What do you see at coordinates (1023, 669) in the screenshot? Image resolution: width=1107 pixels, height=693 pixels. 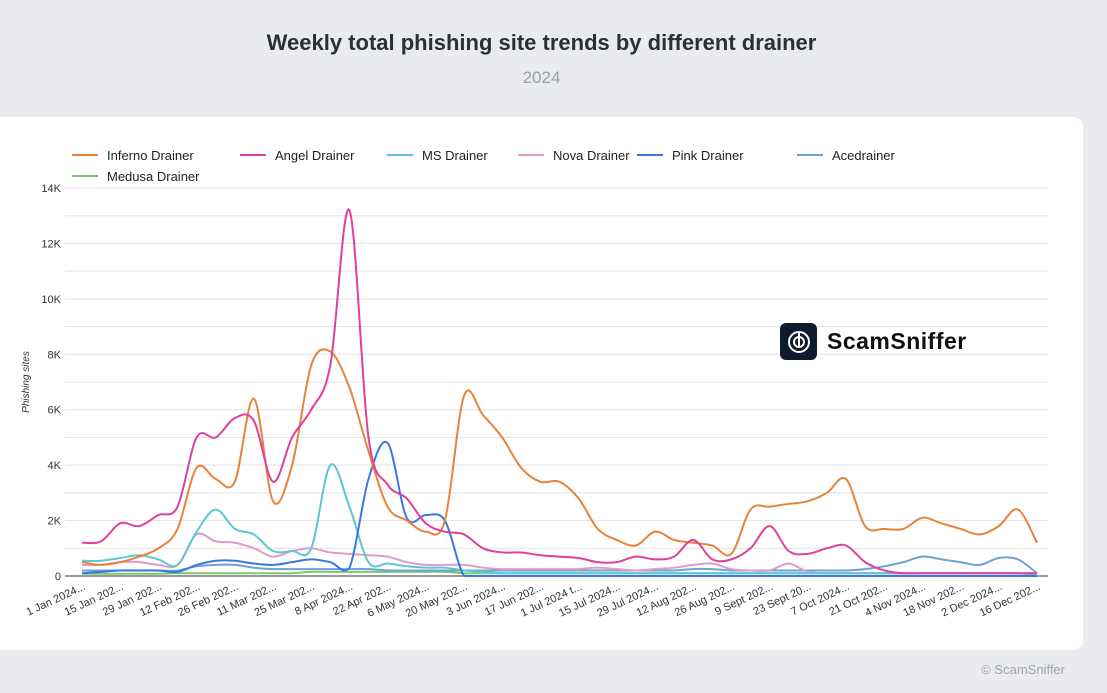 I see `watermark: © ScamSniffer` at bounding box center [1023, 669].